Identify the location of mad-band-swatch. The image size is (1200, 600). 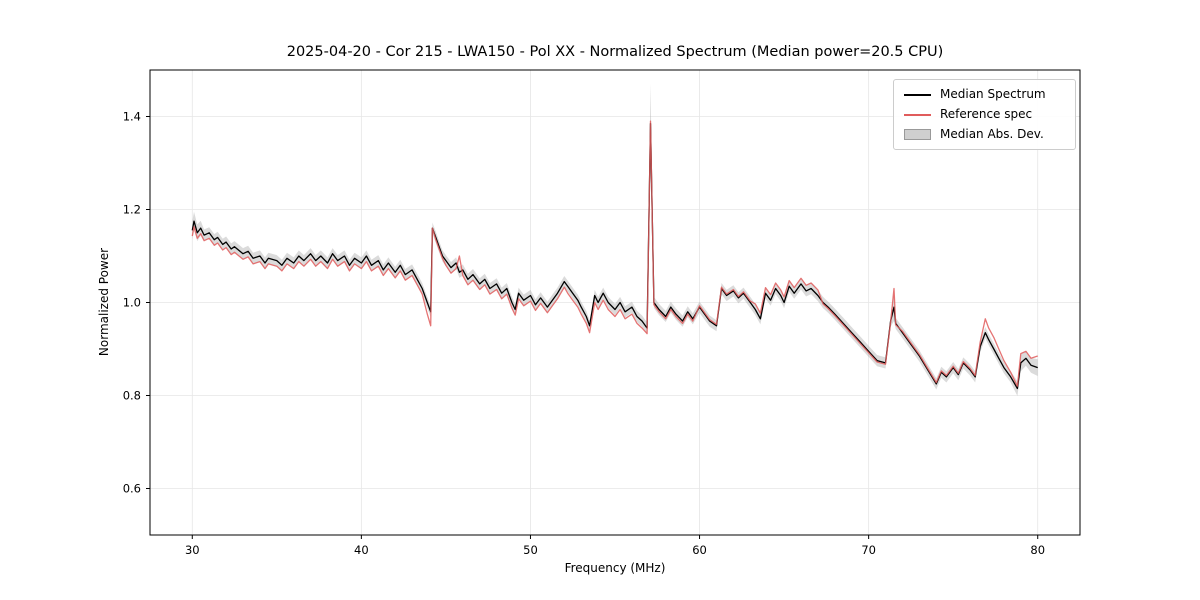
(917, 134).